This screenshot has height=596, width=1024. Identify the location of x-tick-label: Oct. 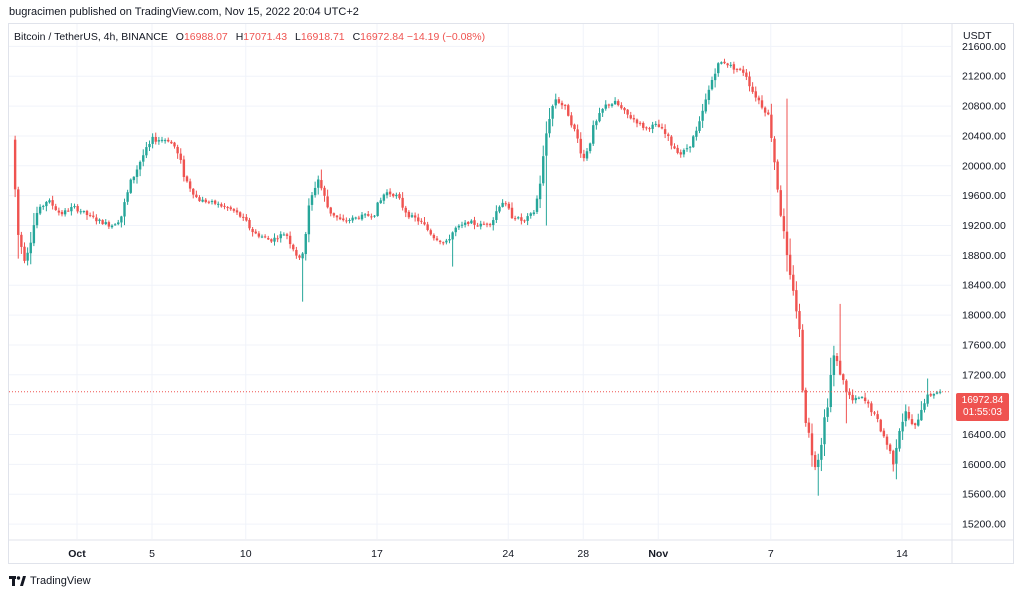
(77, 554).